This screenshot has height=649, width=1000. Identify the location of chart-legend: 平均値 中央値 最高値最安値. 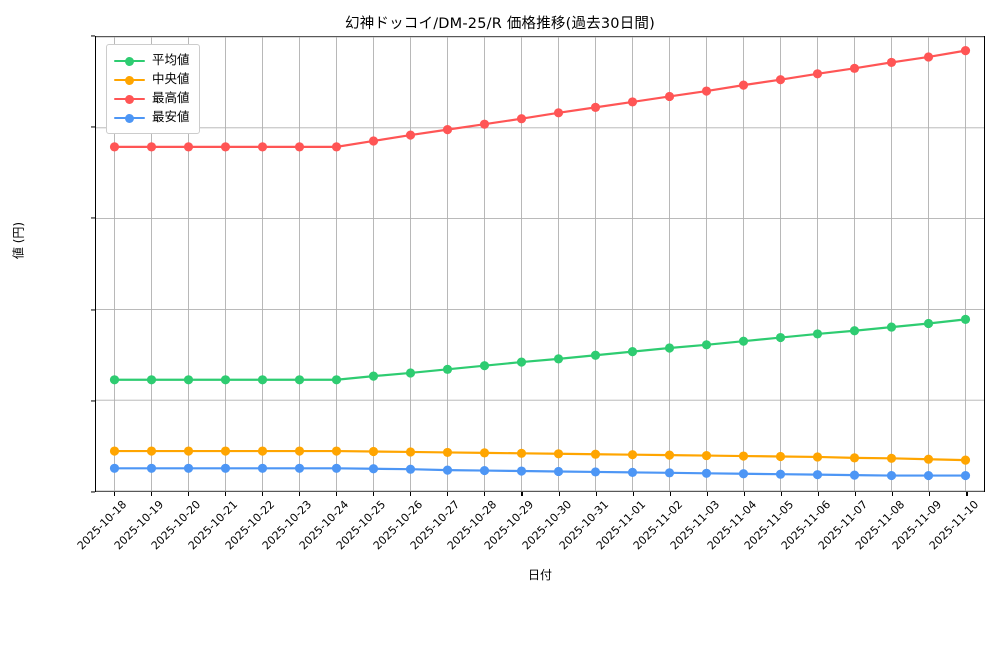
(153, 89).